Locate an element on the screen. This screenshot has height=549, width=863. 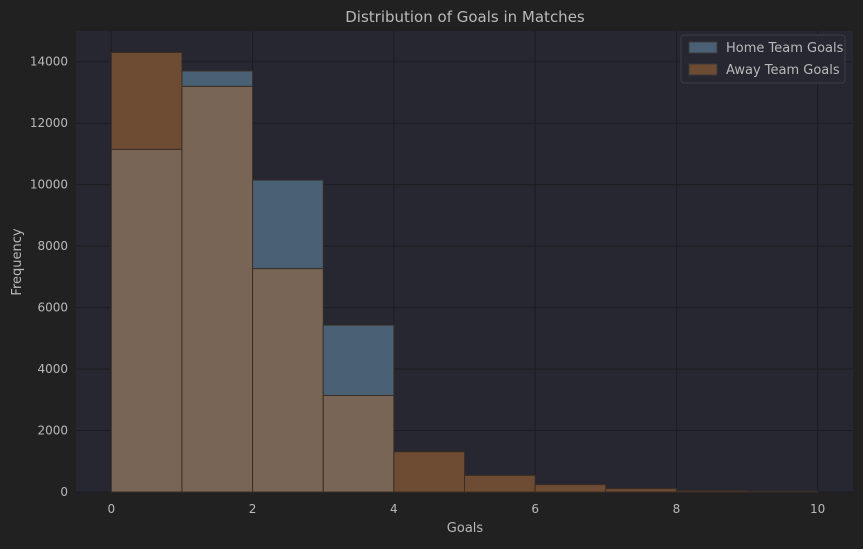
y-tick-label: 14000 is located at coordinates (49, 62).